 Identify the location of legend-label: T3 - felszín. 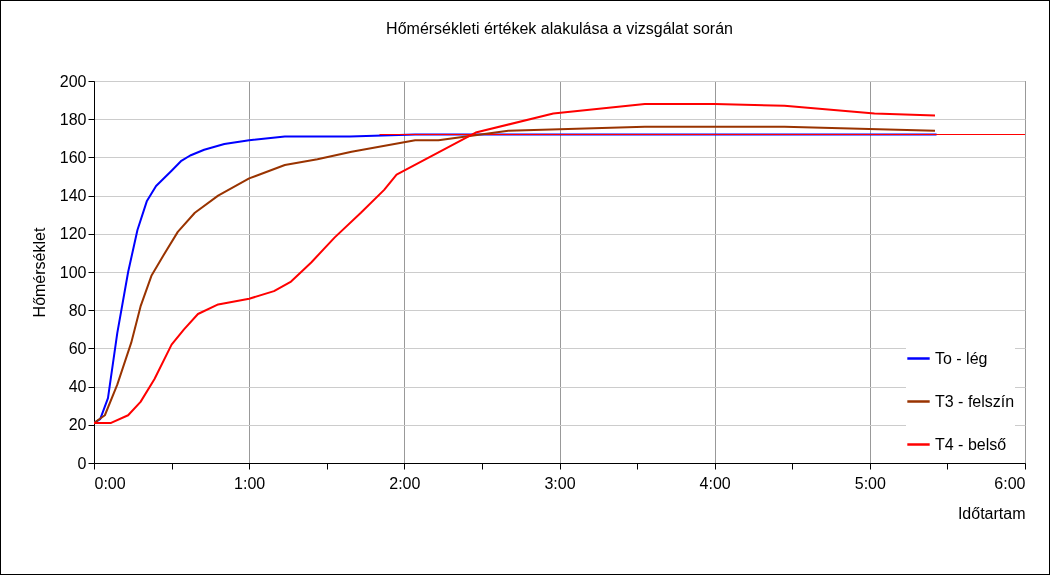
(975, 401).